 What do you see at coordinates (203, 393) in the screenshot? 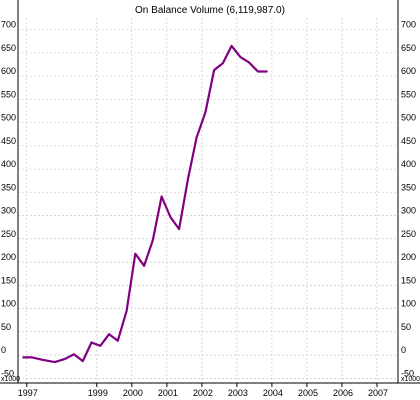
I see `x-tick-label: 2002` at bounding box center [203, 393].